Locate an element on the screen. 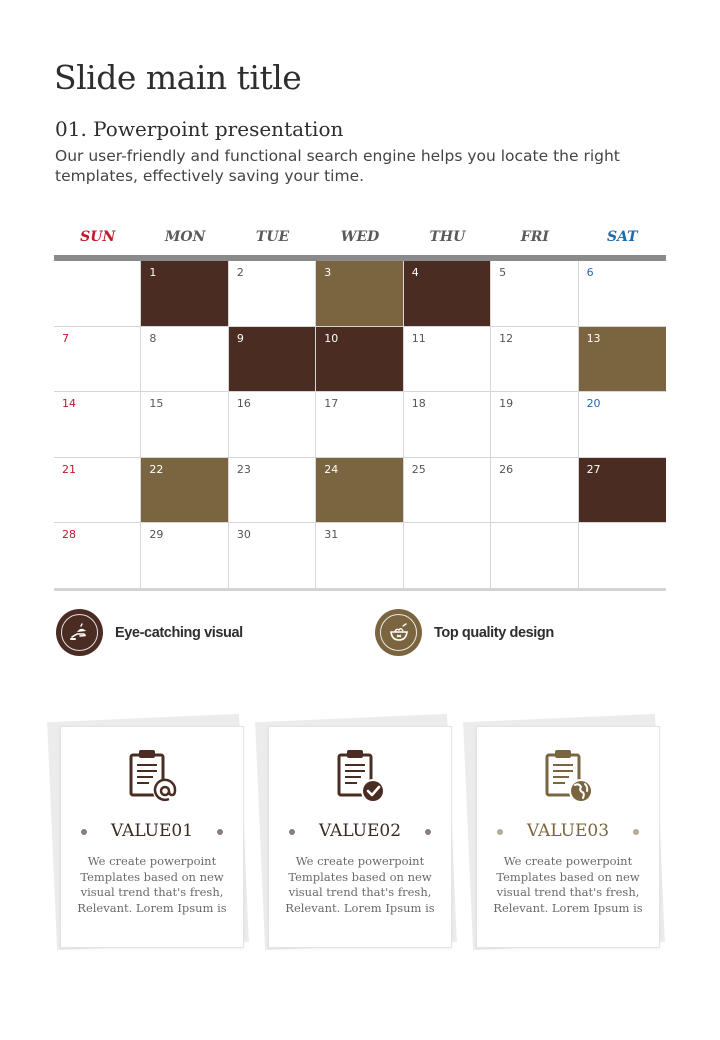 This screenshot has width=720, height=1040. calendar-day-number: 18 is located at coordinates (418, 404).